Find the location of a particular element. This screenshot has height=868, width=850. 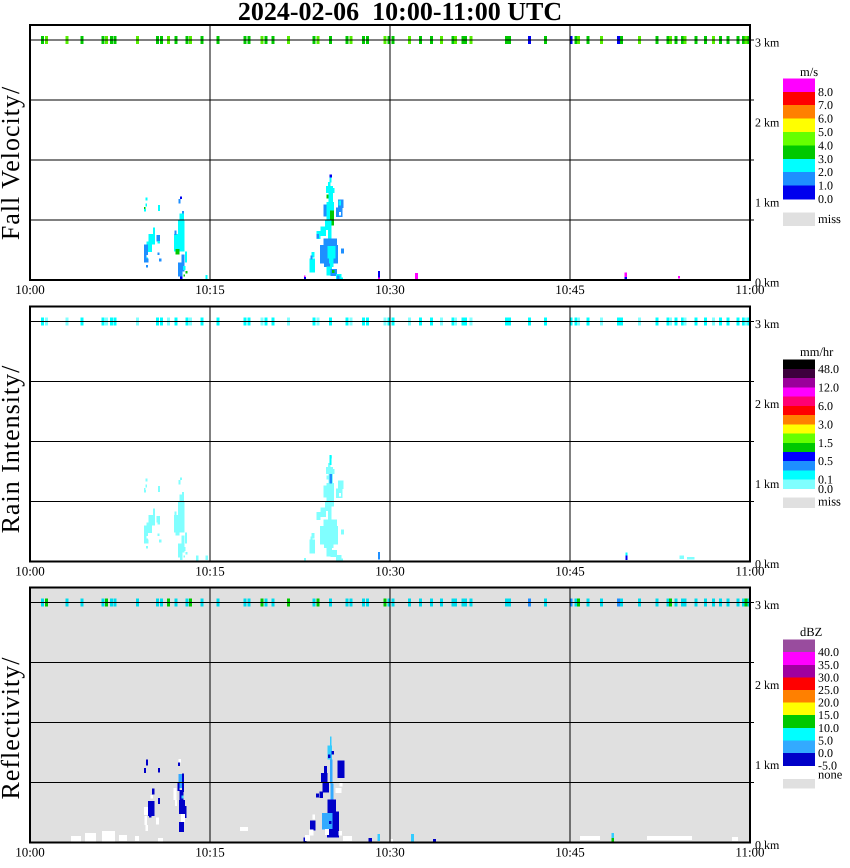

svg-text: 35.0 is located at coordinates (828, 665).